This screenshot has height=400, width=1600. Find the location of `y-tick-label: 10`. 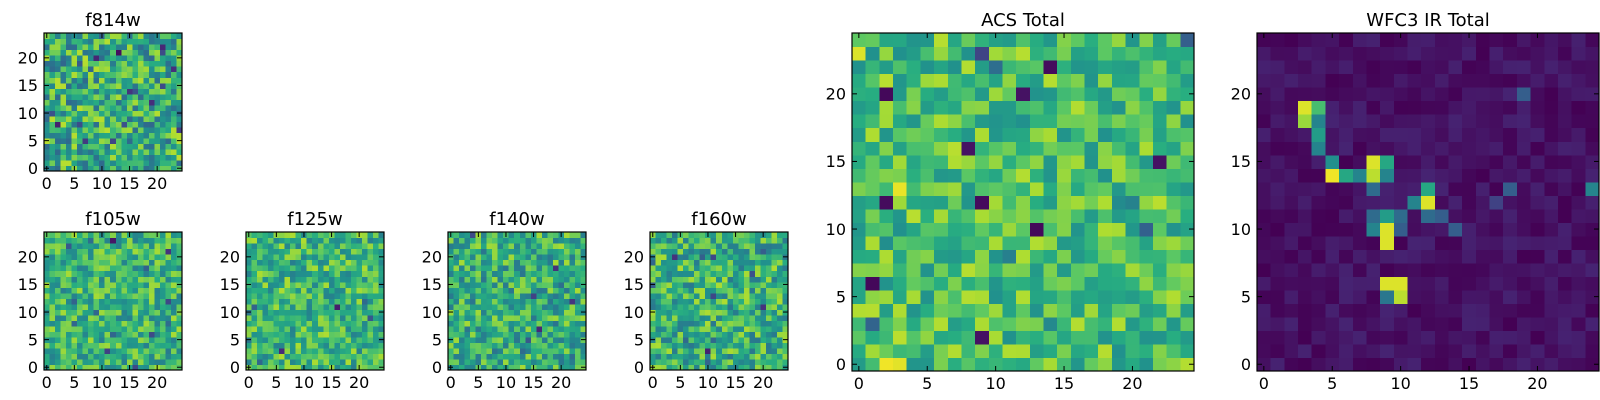

y-tick-label: 10 is located at coordinates (230, 312).